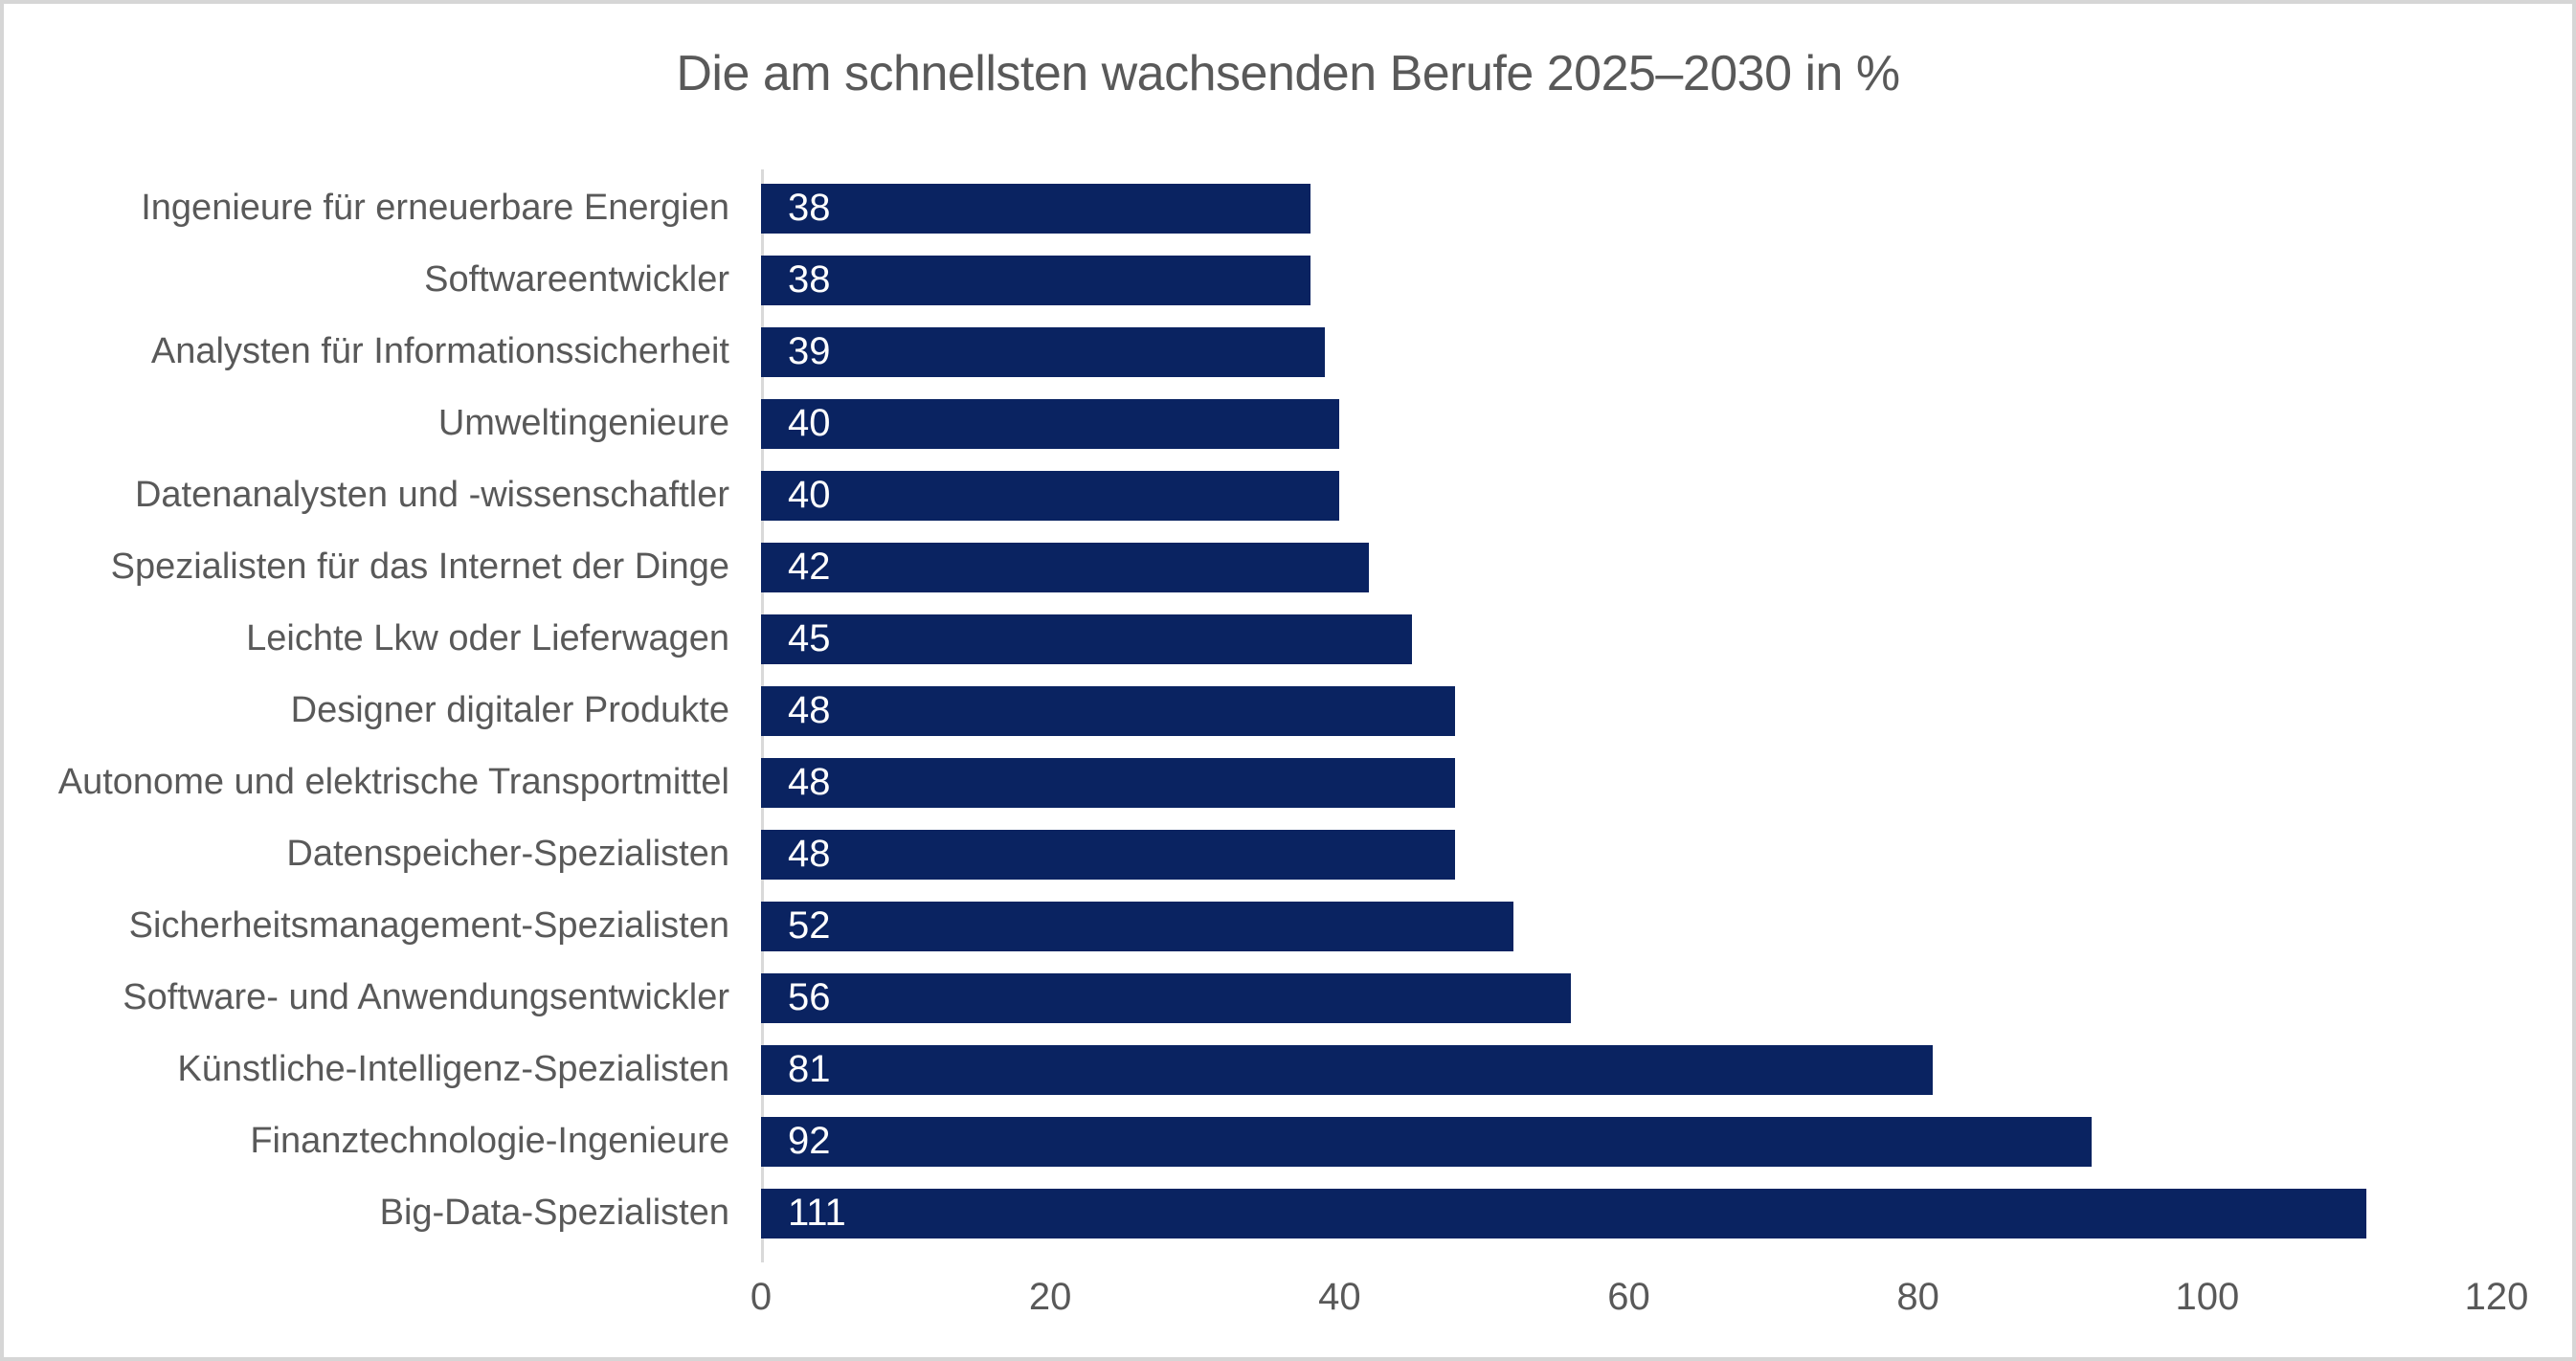  Describe the element at coordinates (429, 925) in the screenshot. I see `category-label: Sicherheitsmanagement-Spezialisten` at that location.